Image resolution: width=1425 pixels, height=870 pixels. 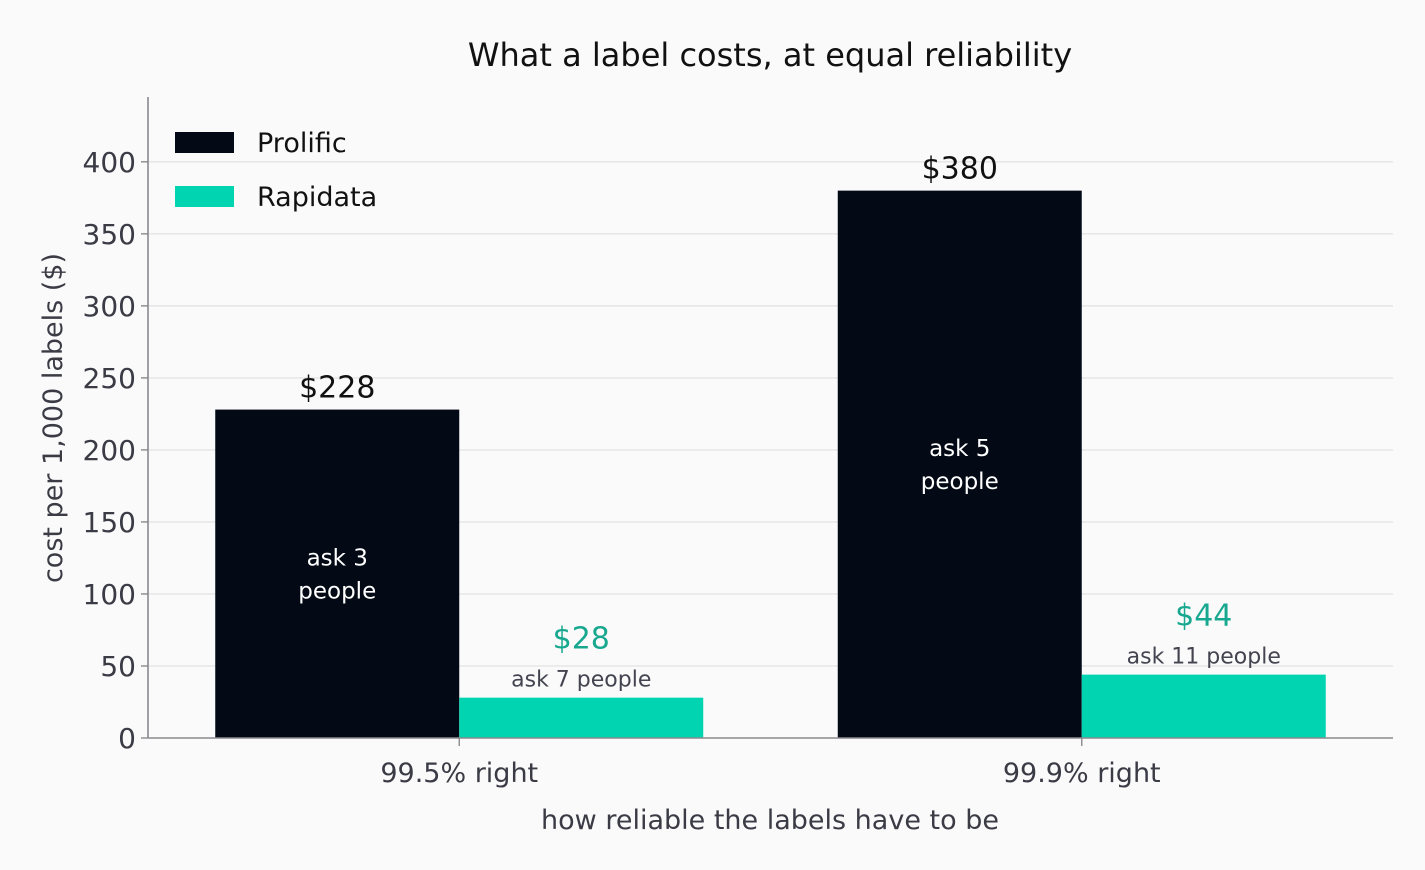 I want to click on bar-inner-label: ask 3, so click(x=337, y=558).